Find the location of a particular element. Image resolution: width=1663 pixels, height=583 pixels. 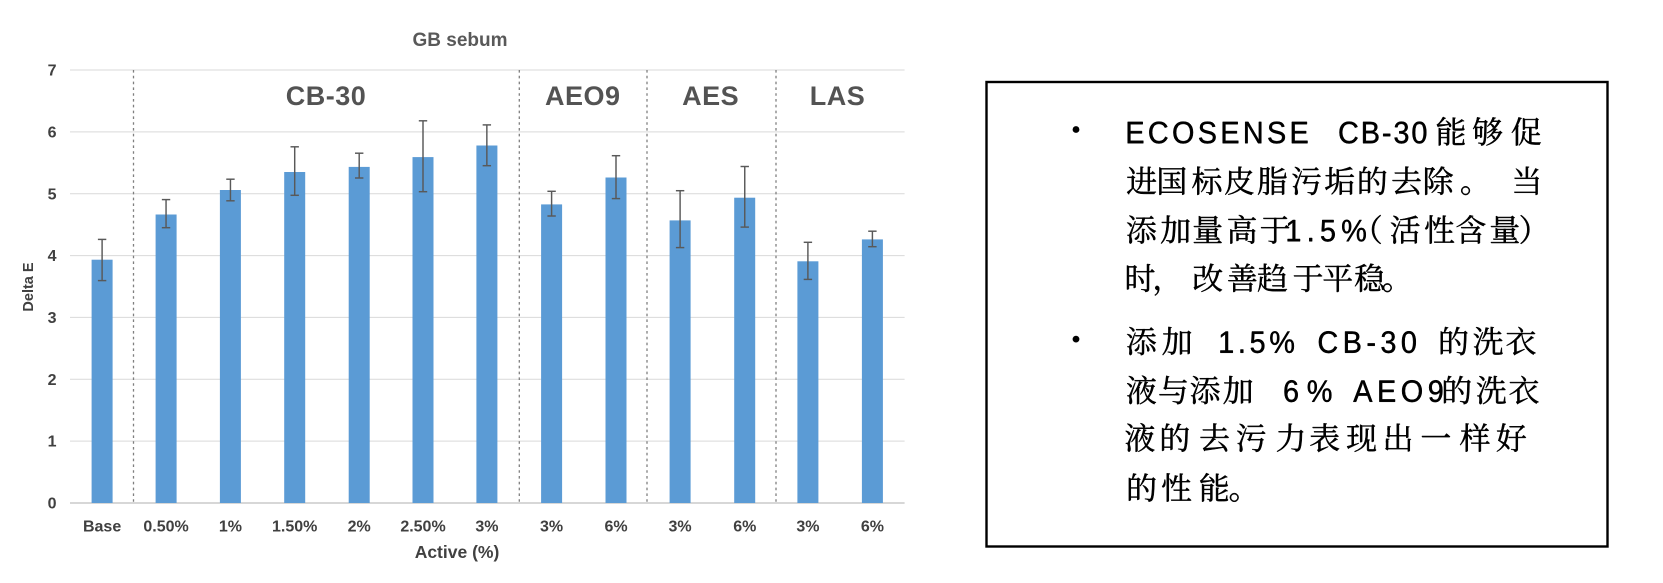

svg-text: Base is located at coordinates (102, 527).